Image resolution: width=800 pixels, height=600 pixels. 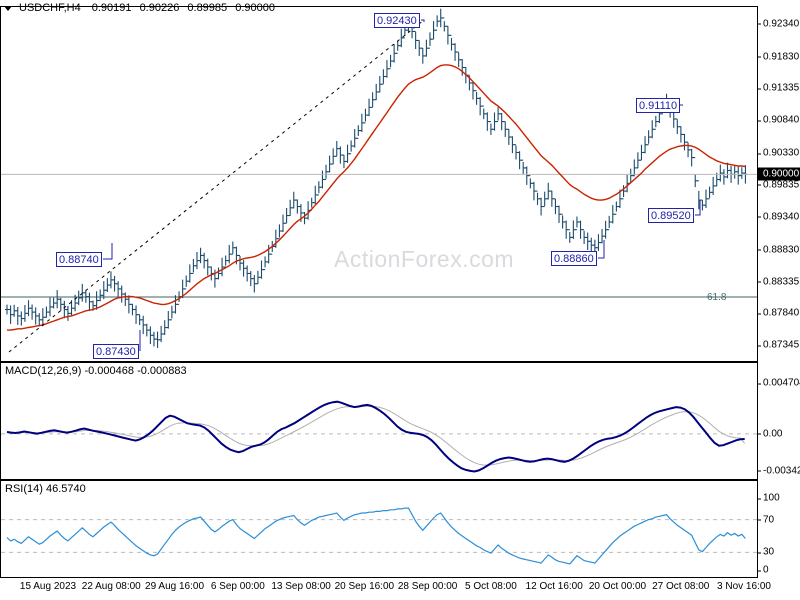 I want to click on time-axis-tick: 5 Oct 08:00, so click(x=491, y=586).